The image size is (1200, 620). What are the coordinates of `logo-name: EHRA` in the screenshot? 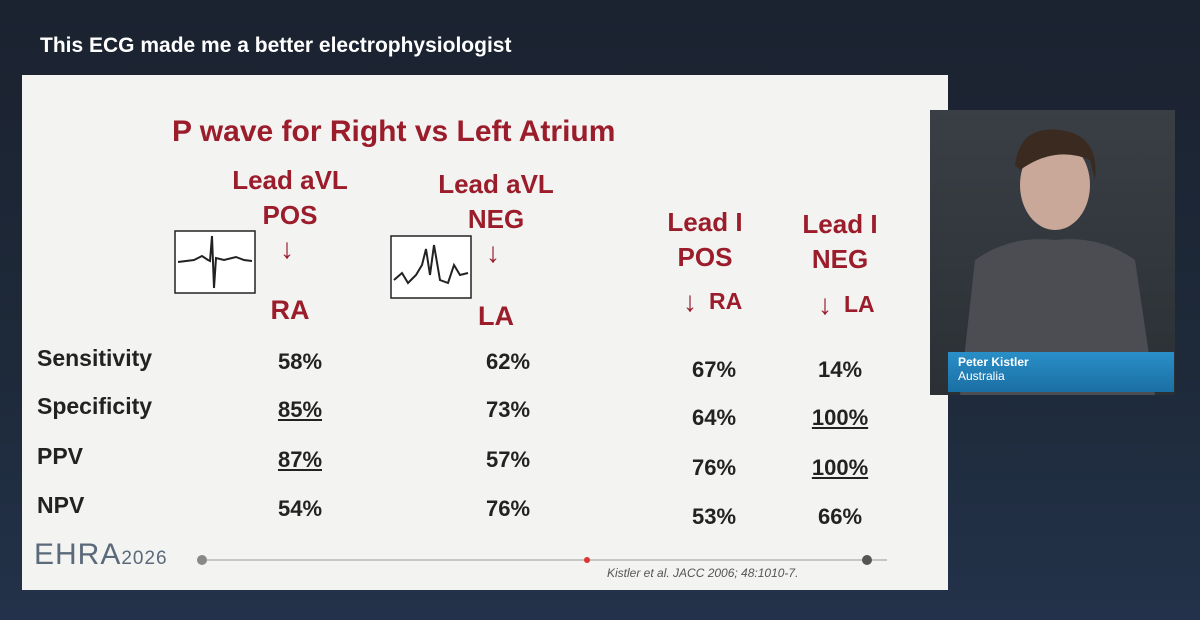 It's located at (78, 554).